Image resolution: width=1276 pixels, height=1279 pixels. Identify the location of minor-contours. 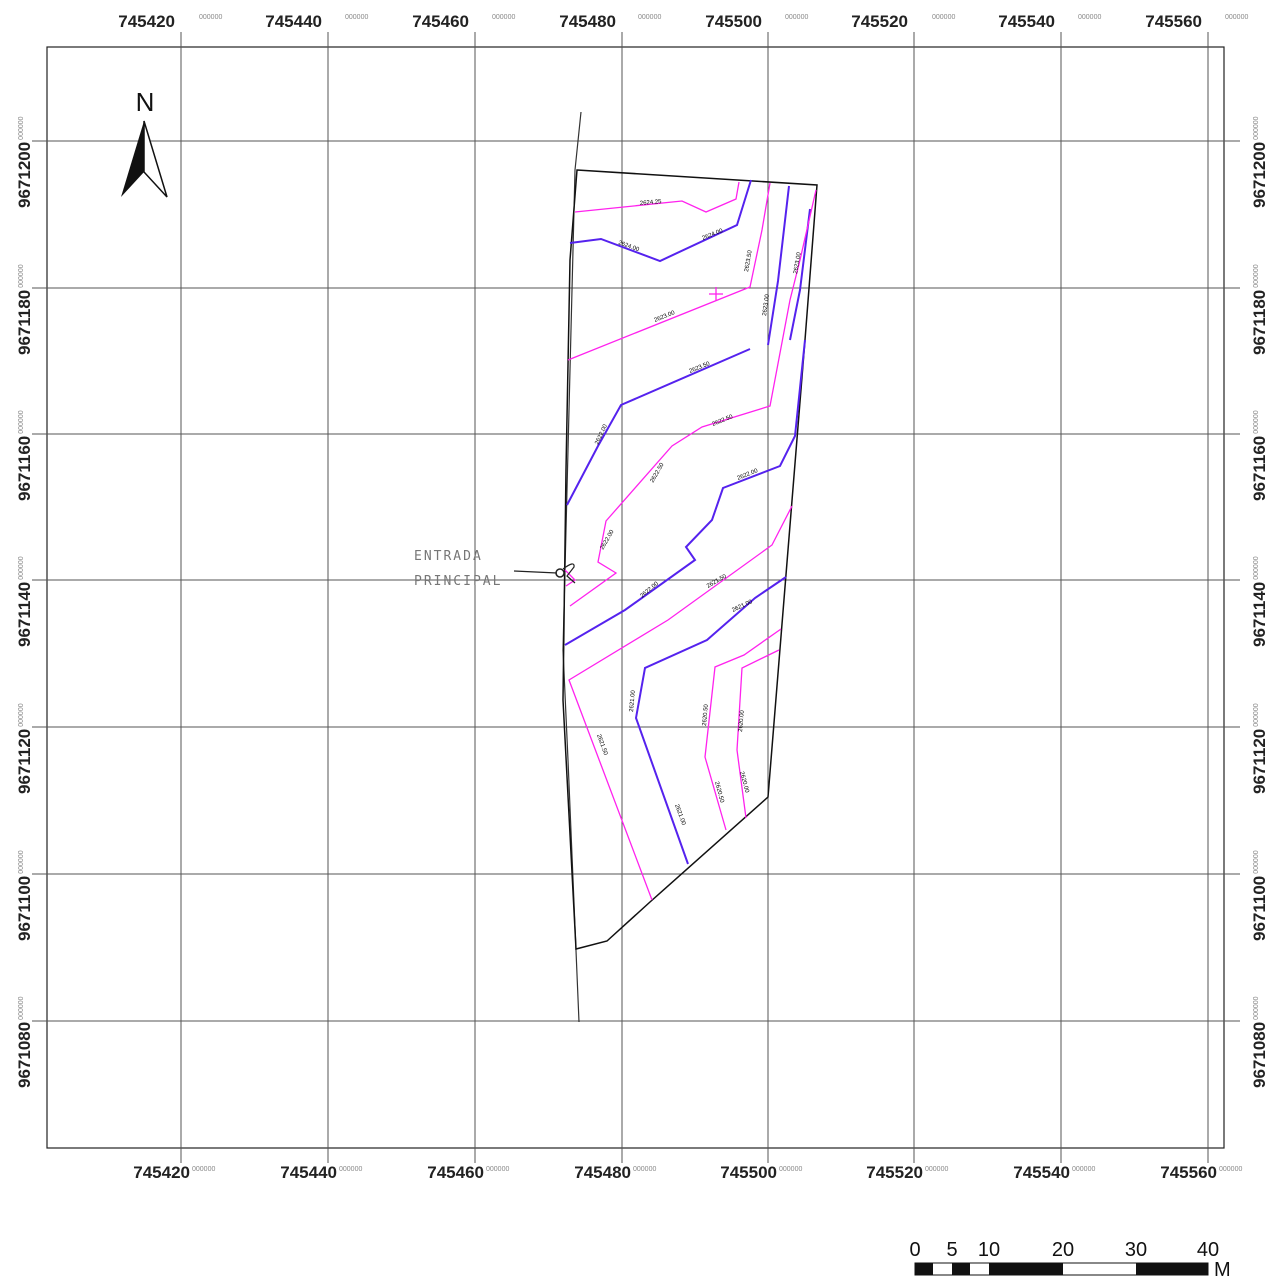
(690, 541).